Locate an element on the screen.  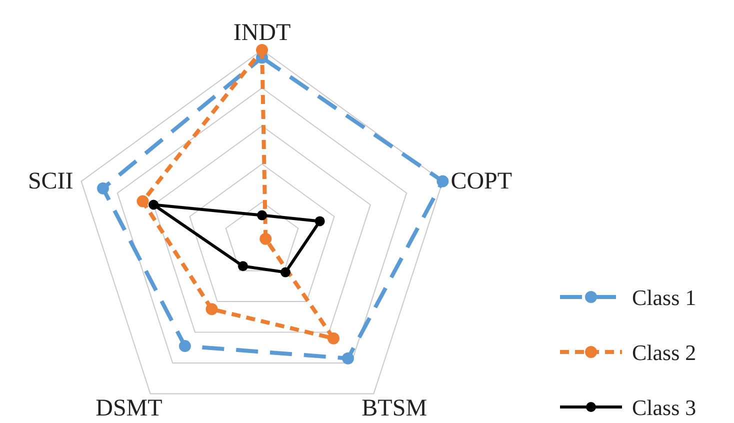
legend-label: Class 1 is located at coordinates (664, 297).